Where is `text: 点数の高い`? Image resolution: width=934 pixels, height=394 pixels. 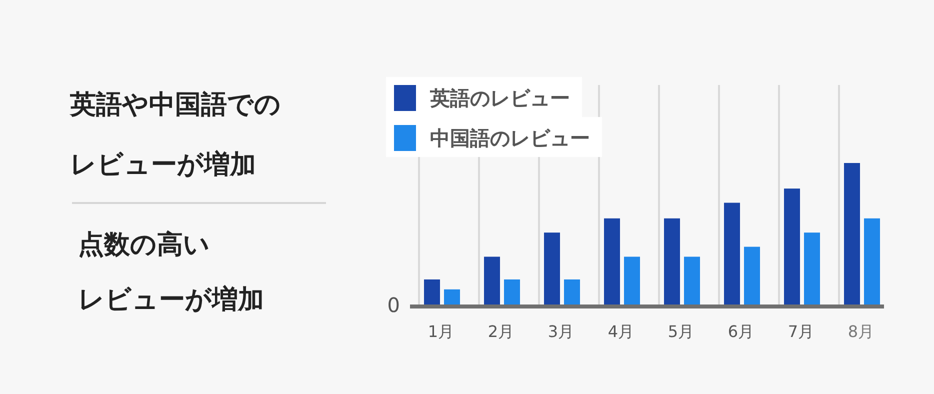 text: 点数の高い is located at coordinates (144, 245).